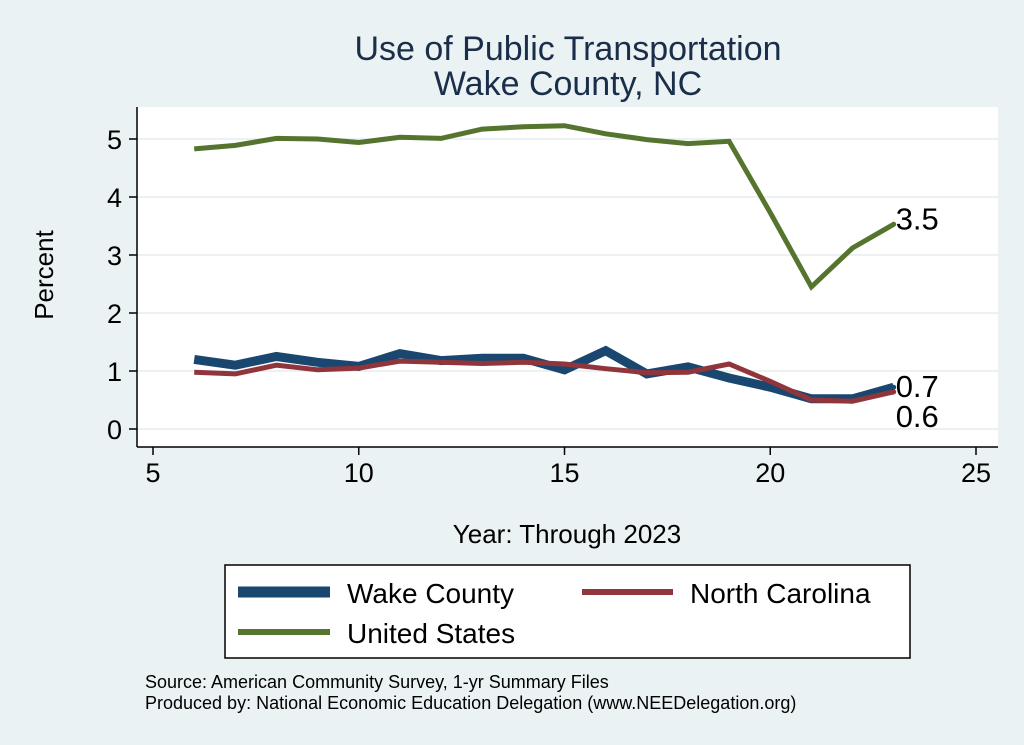 The image size is (1024, 745). I want to click on y-axis-title: Percent, so click(44, 274).